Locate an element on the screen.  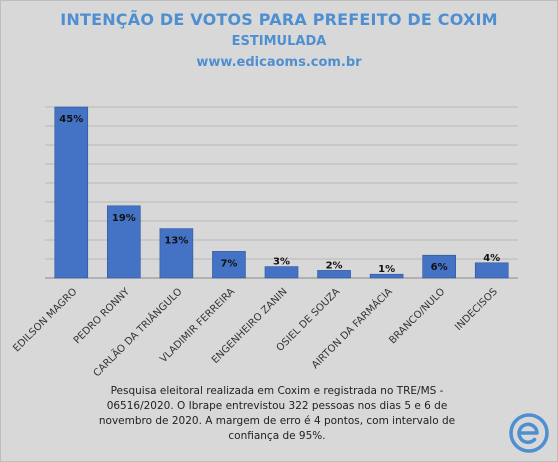
data-label: 13% is located at coordinates (176, 241).